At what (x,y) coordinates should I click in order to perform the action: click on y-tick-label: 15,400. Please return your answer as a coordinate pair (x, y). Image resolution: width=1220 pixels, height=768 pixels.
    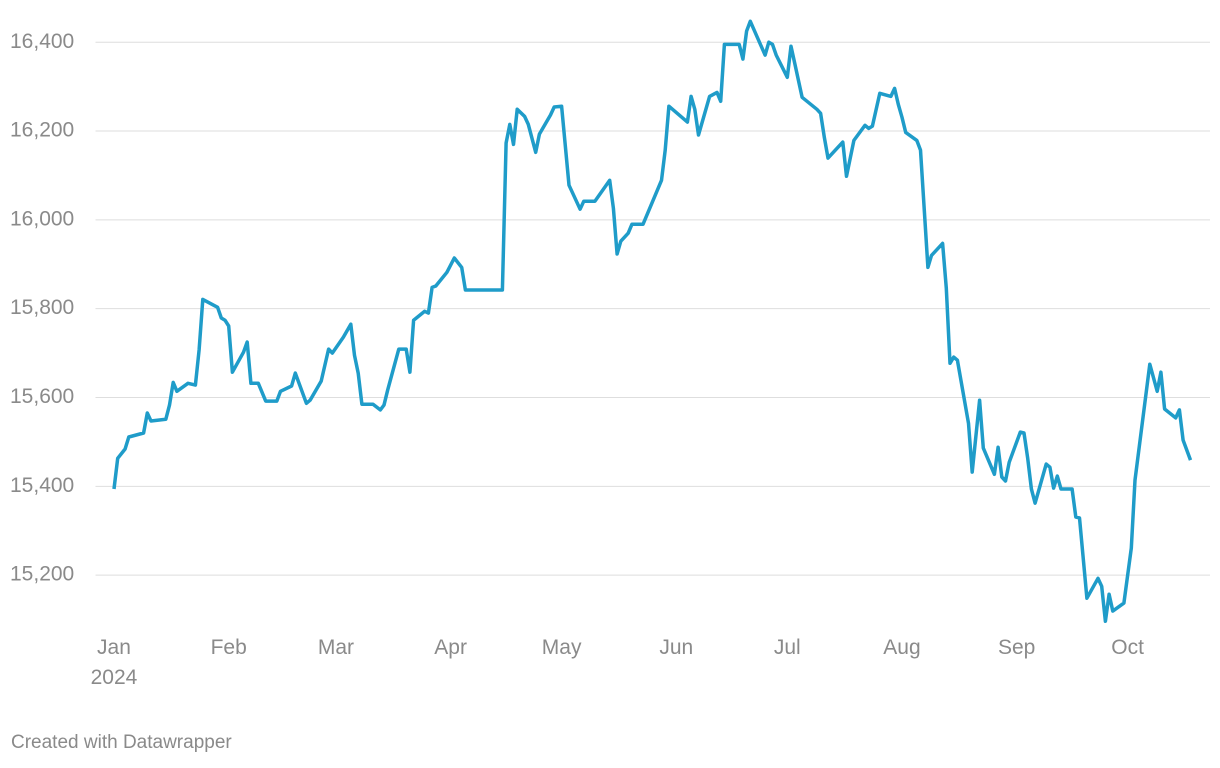
    Looking at the image, I should click on (42, 485).